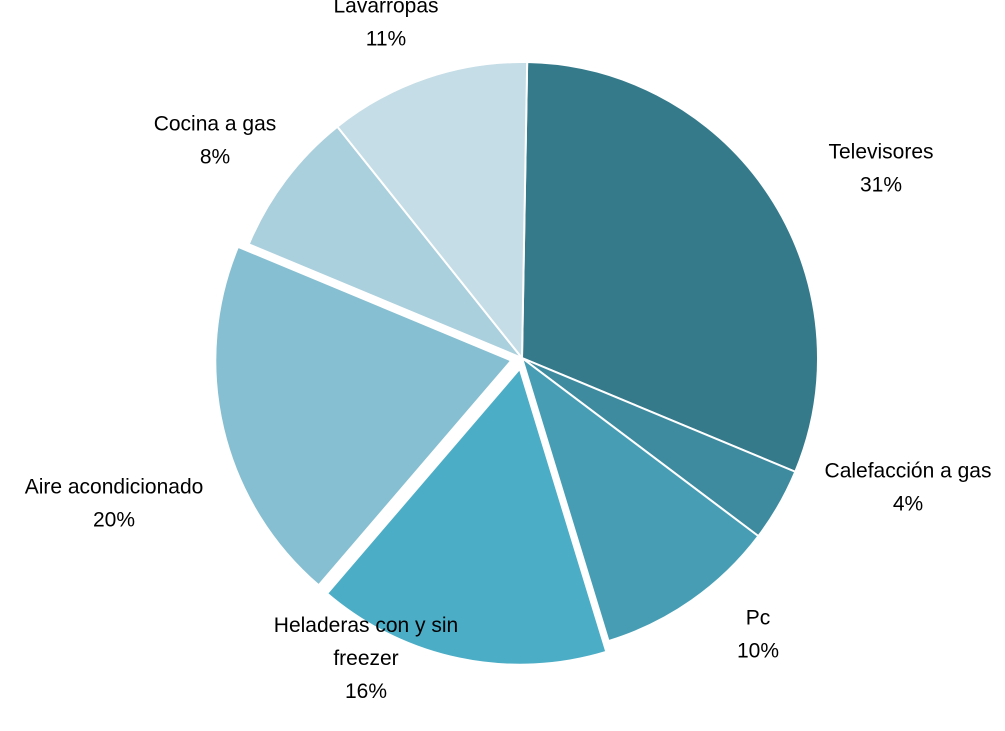 Image resolution: width=1005 pixels, height=731 pixels. I want to click on slice-name-lavarropas: Lavarropas, so click(385, 9).